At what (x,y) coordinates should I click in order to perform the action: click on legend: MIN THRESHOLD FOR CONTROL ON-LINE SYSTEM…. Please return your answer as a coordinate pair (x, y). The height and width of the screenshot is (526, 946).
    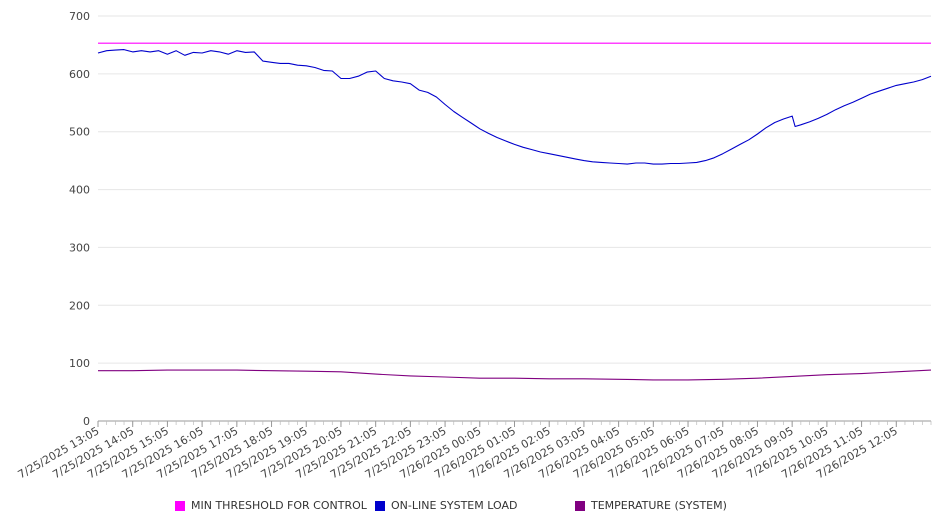
    Looking at the image, I should click on (473, 506).